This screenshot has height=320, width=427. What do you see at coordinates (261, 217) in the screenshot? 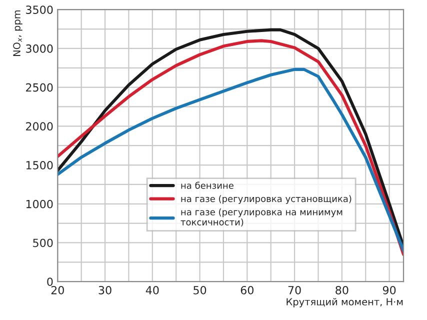
I see `legend-label: на газе (регулировка на минимум токсичности)` at bounding box center [261, 217].